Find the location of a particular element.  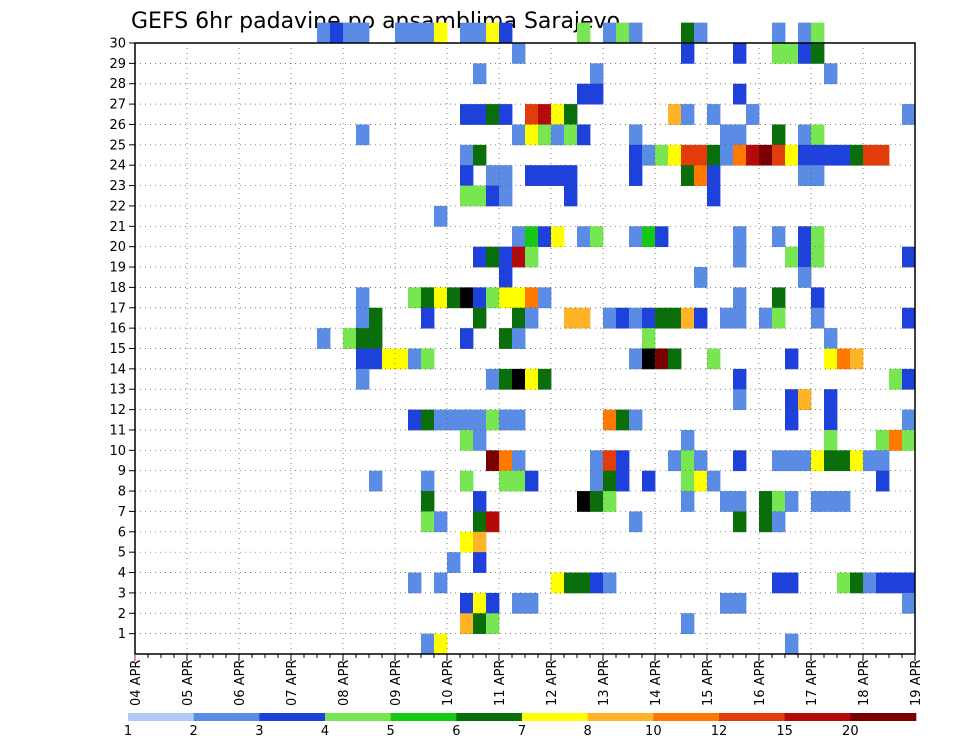

x-tick-label: 13 APR is located at coordinates (604, 683).